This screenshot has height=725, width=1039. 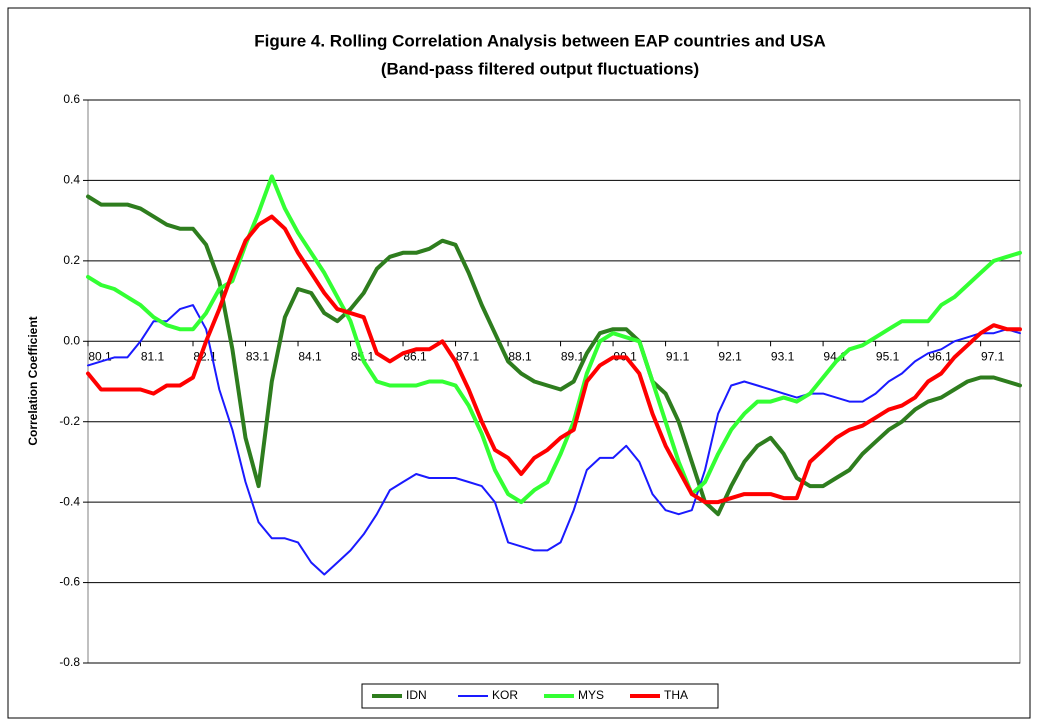 What do you see at coordinates (71, 180) in the screenshot?
I see `y-tick-label: 0.4` at bounding box center [71, 180].